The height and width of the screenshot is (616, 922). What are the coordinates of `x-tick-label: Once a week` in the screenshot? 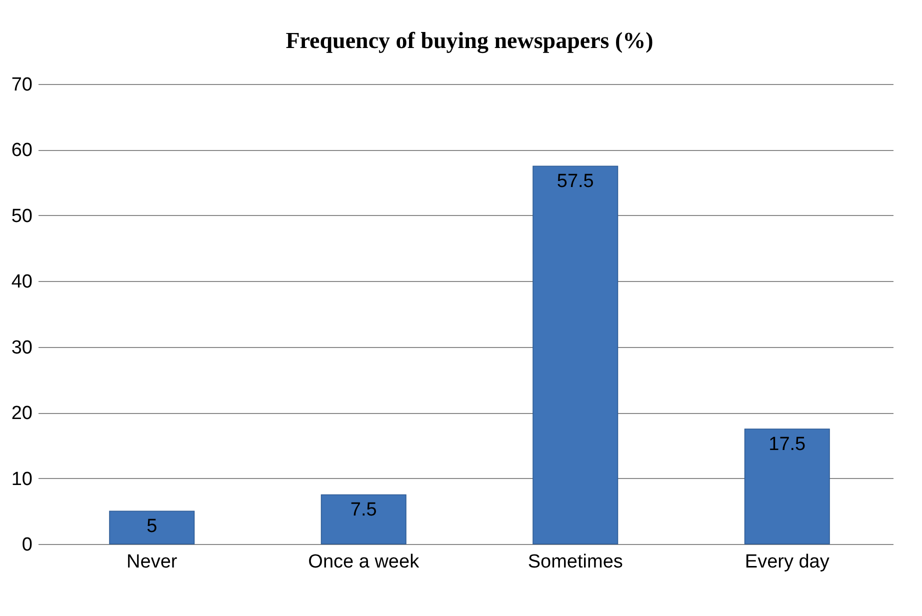 It's located at (364, 562).